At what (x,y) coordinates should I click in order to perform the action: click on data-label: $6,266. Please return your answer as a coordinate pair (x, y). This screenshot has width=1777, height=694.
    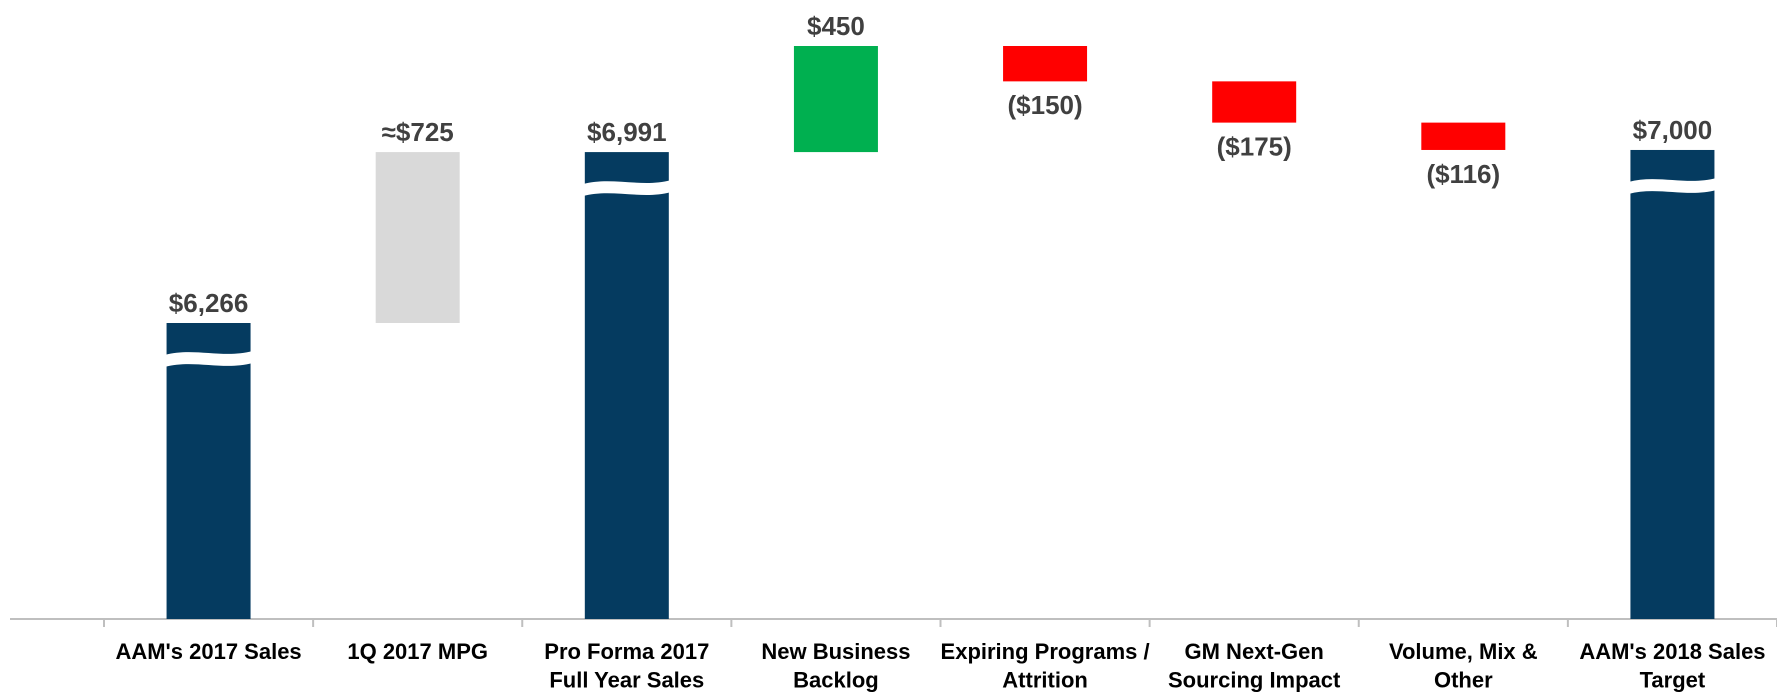
    Looking at the image, I should click on (209, 303).